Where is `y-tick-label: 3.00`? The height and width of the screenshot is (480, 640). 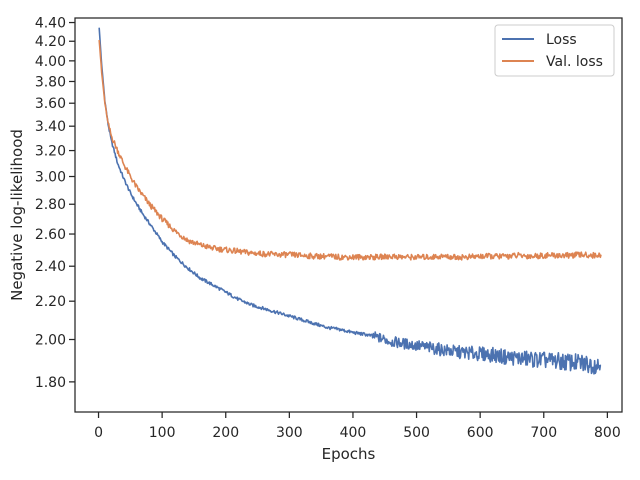
y-tick-label: 3.00 is located at coordinates (50, 178).